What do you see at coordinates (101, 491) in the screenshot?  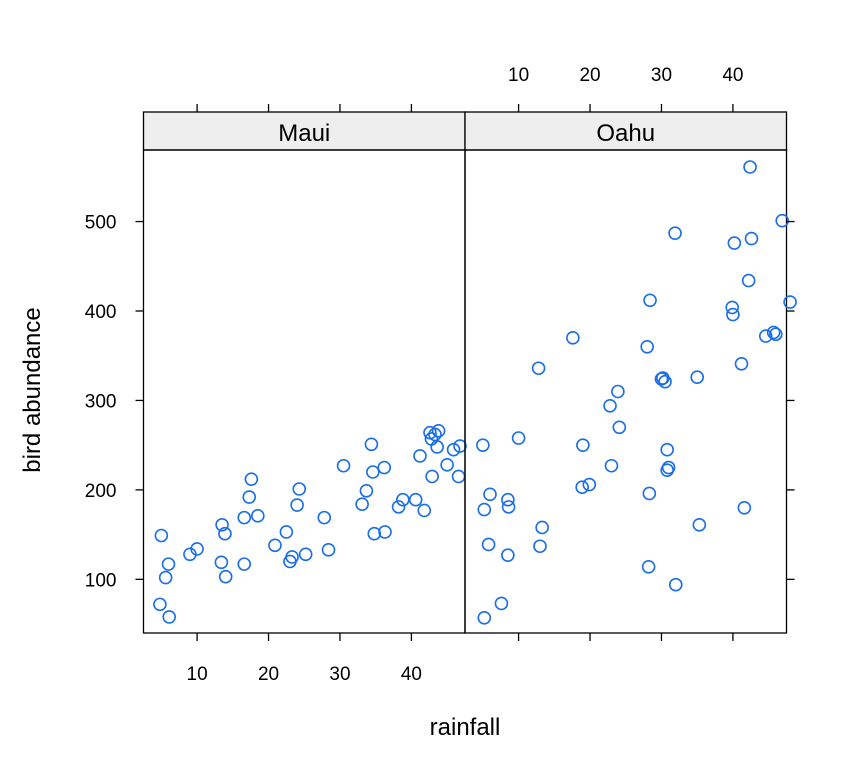 I see `y-tick-label-200: 200` at bounding box center [101, 491].